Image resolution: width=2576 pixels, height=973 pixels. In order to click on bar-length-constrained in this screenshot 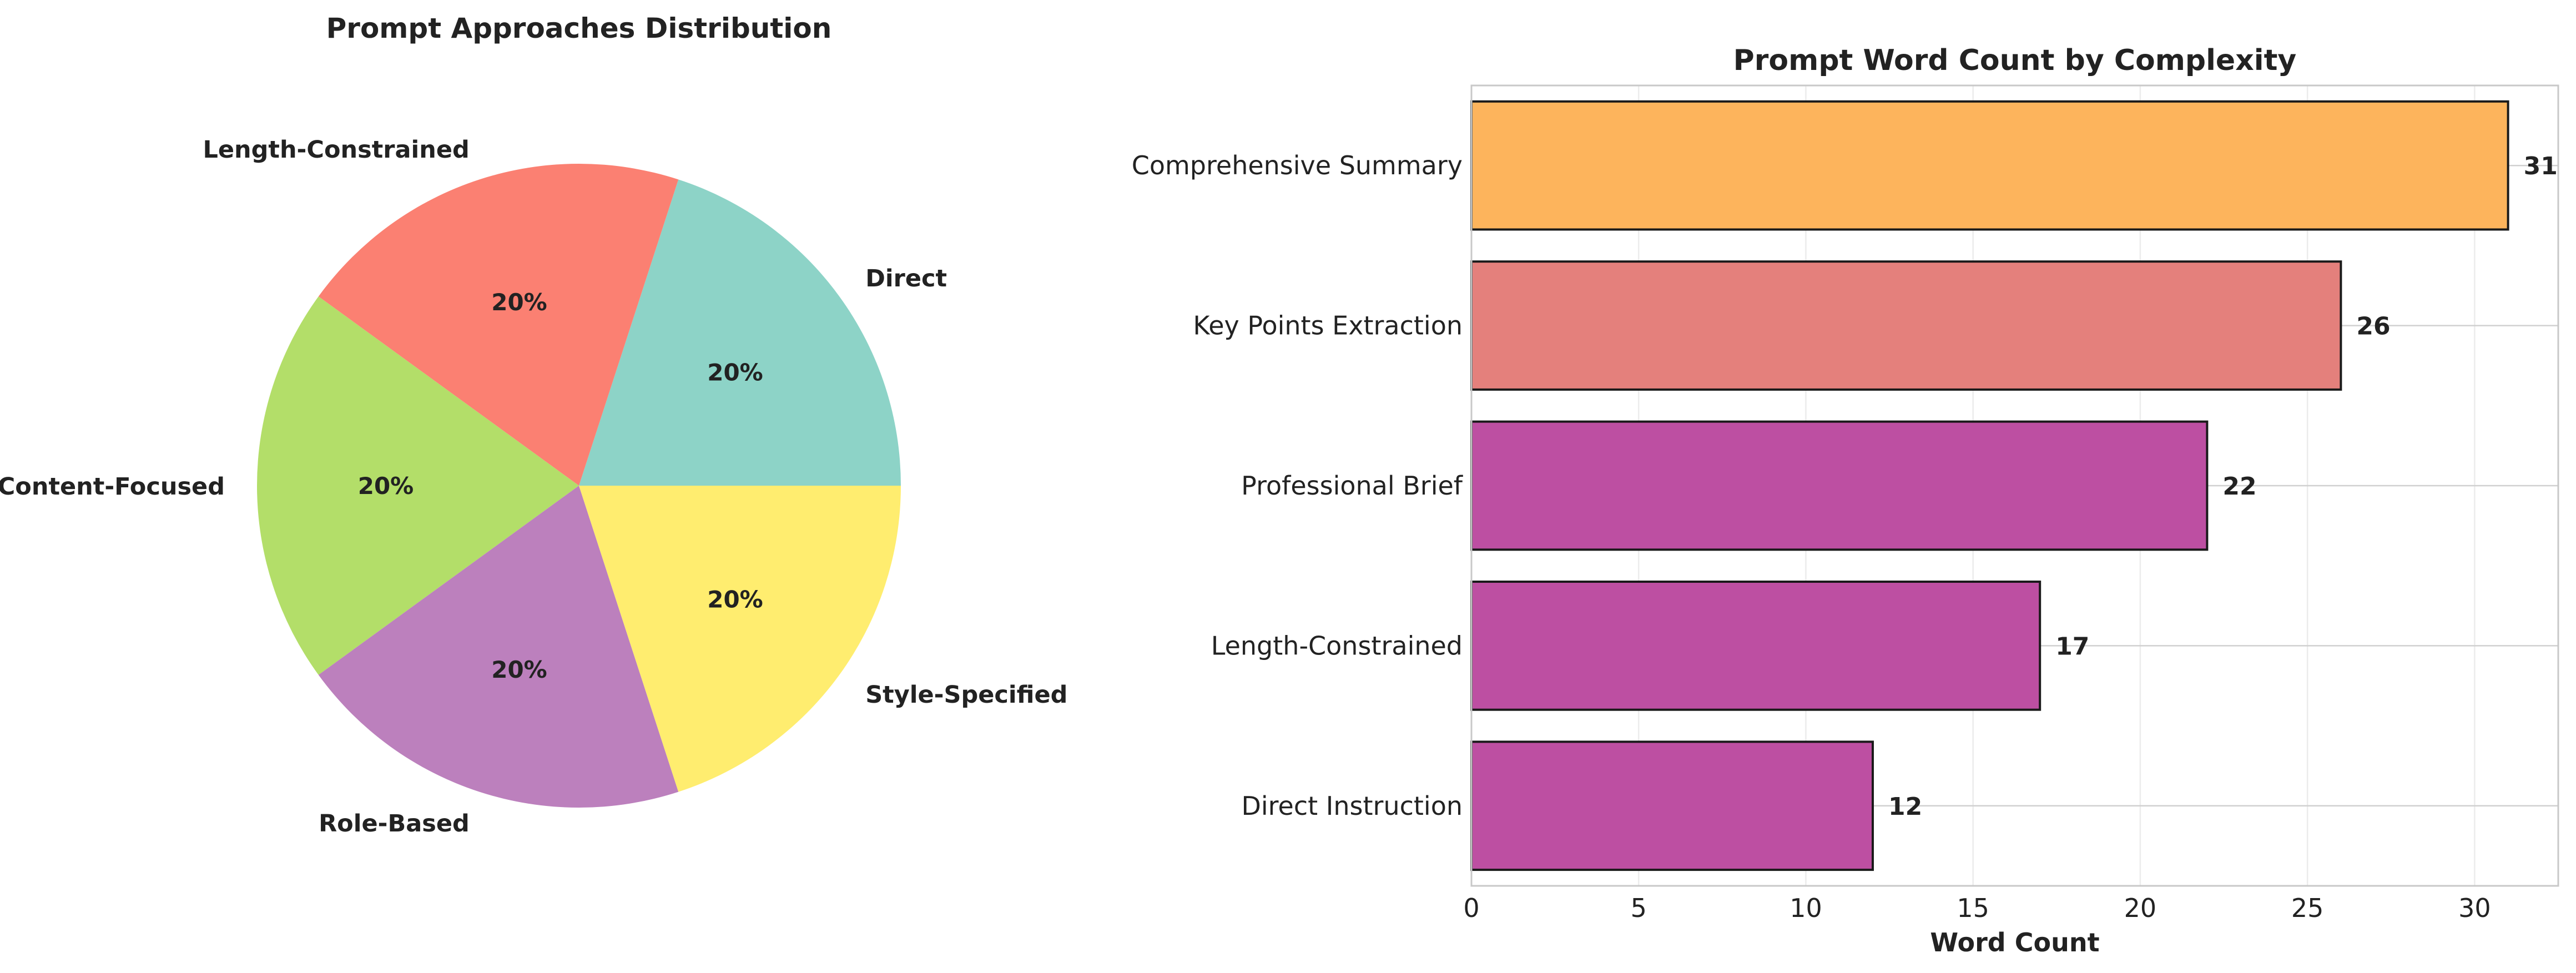, I will do `click(1755, 646)`.